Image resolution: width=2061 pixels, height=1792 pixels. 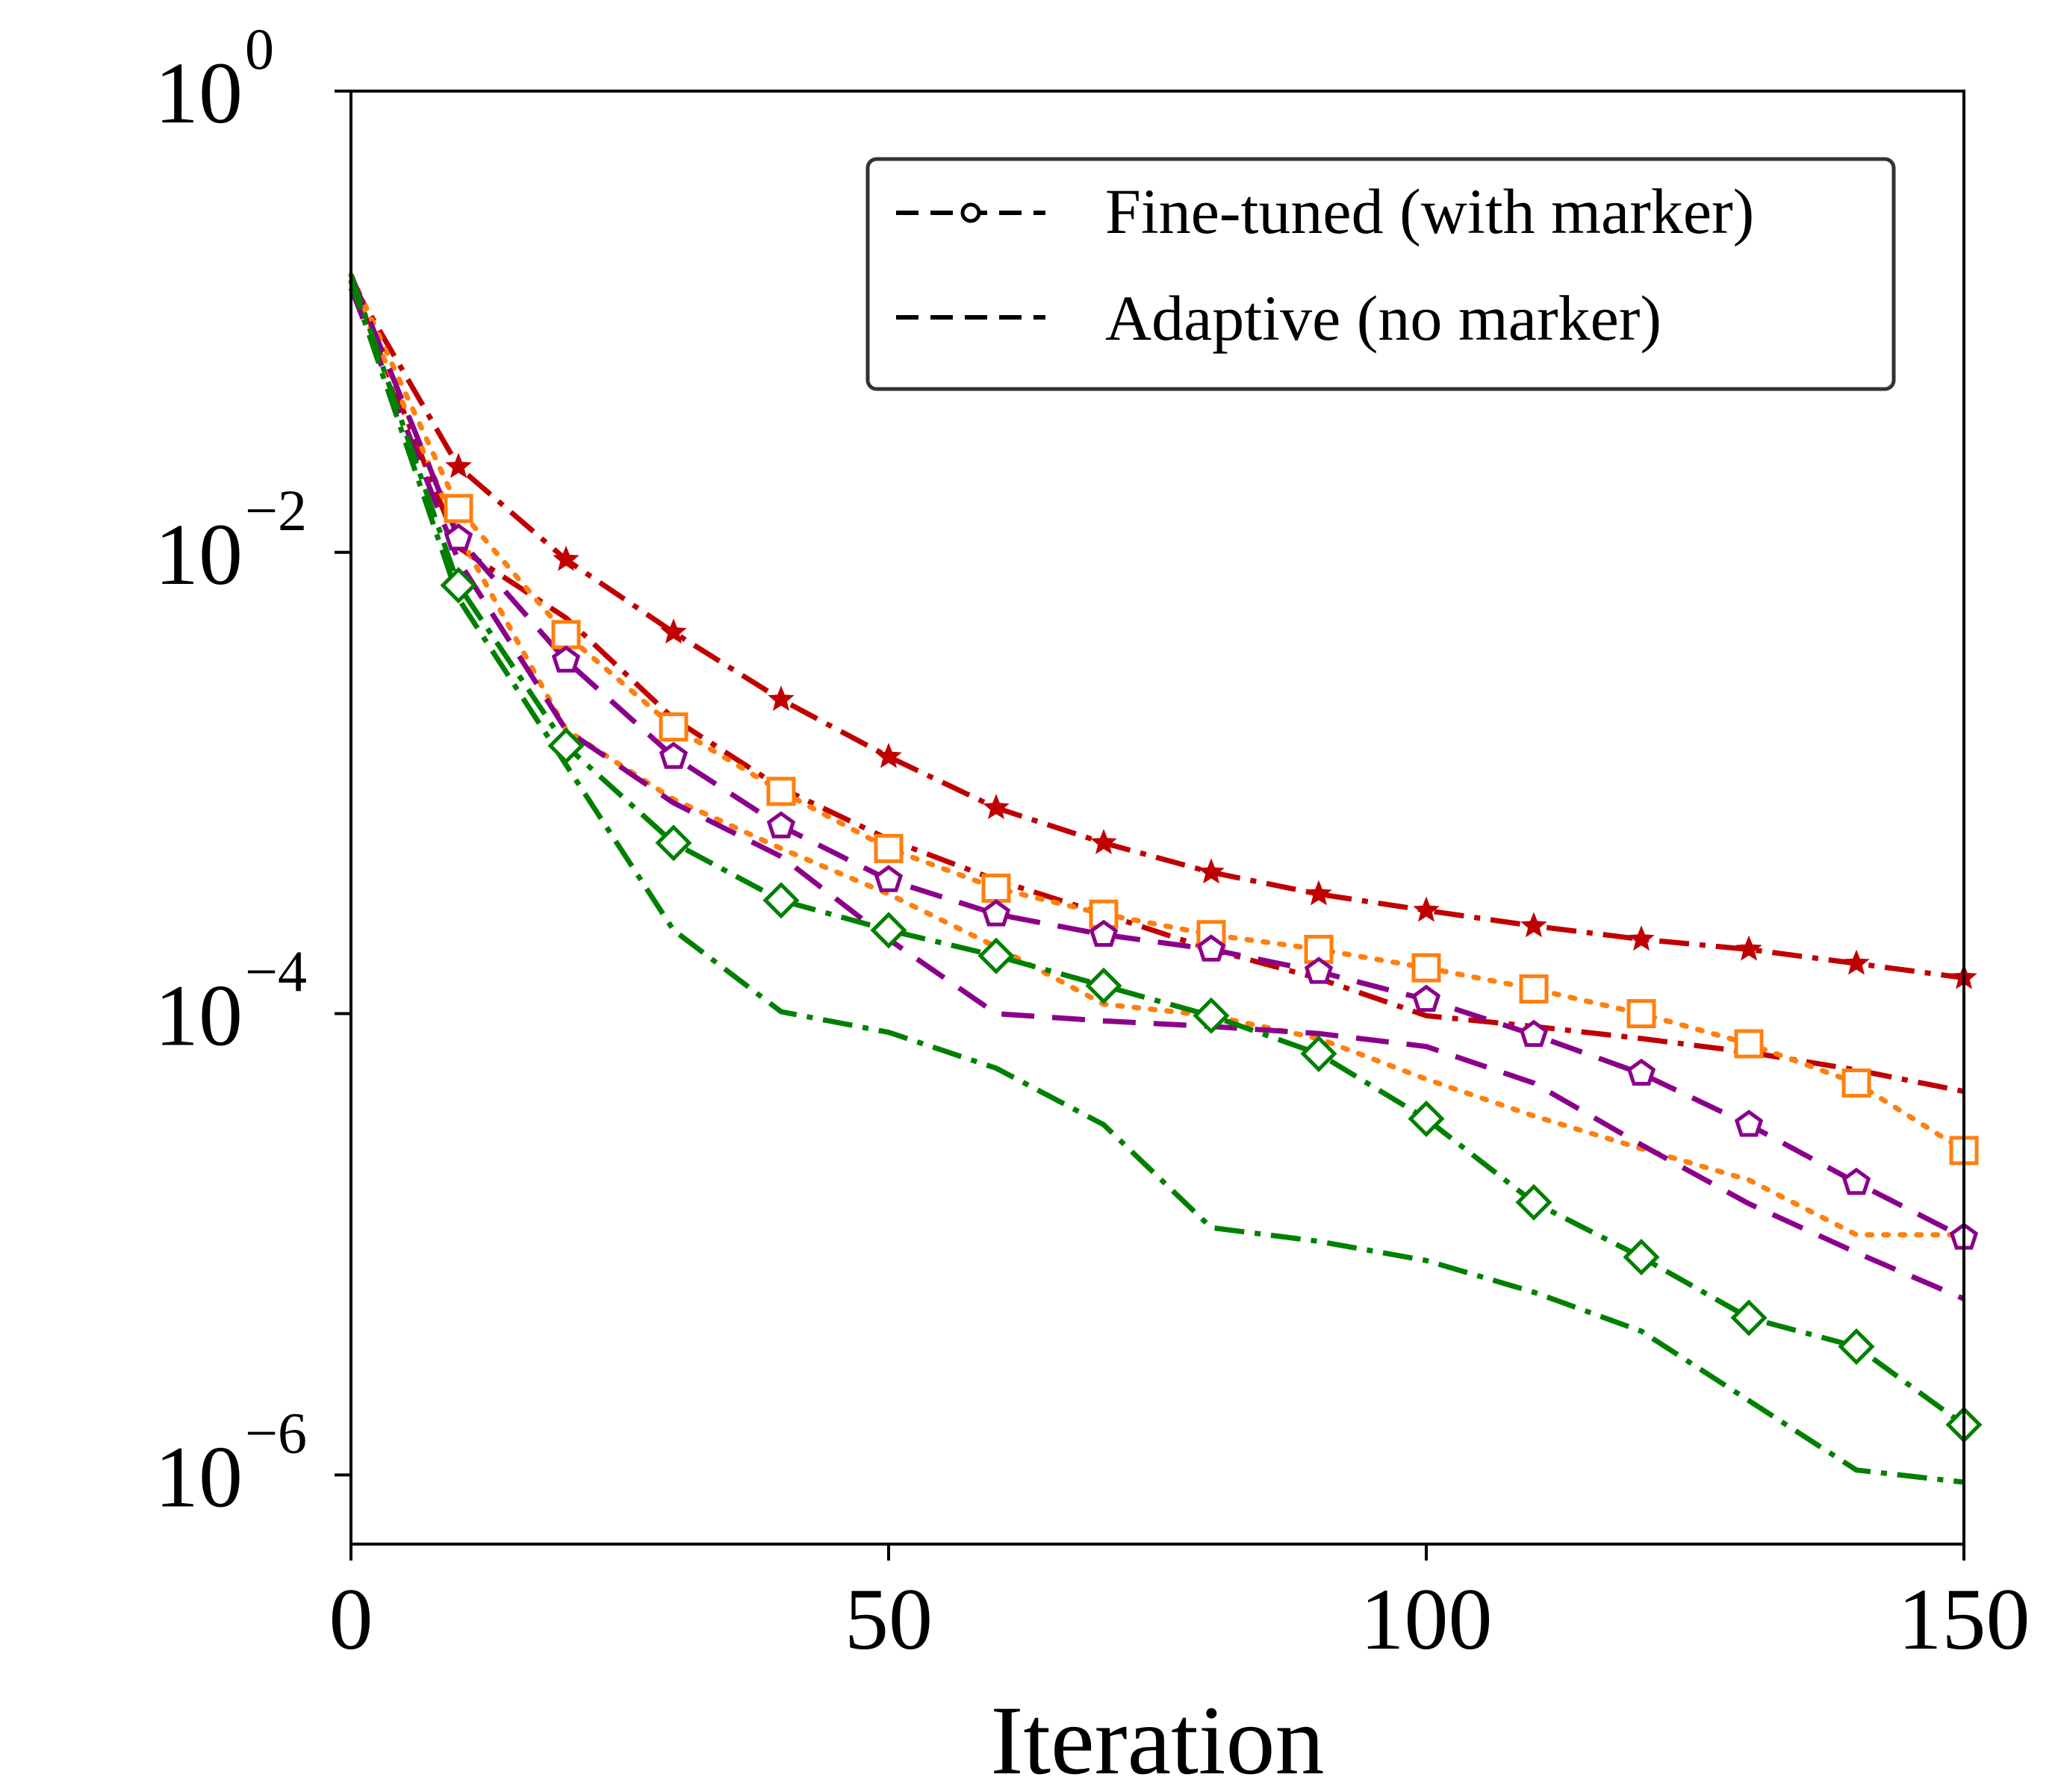 I want to click on x-tick-label: 100, so click(x=1427, y=1619).